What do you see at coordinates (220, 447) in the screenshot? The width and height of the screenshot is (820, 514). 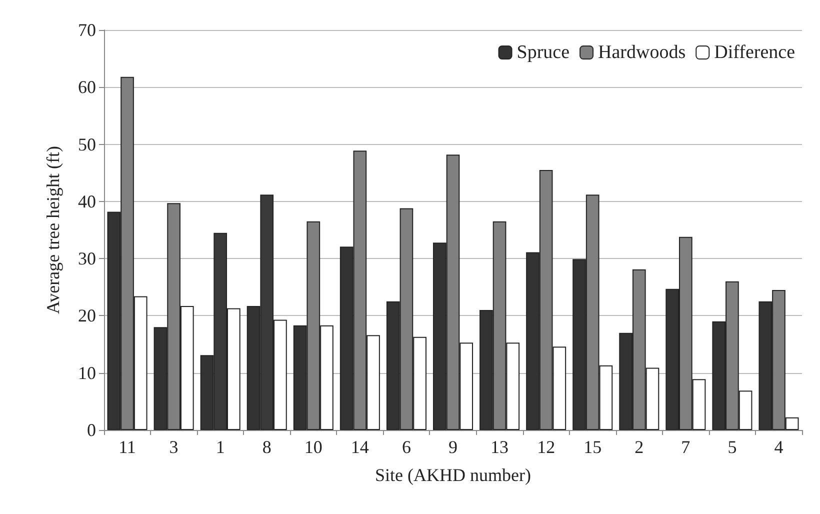 I see `x-tick-label: 1` at bounding box center [220, 447].